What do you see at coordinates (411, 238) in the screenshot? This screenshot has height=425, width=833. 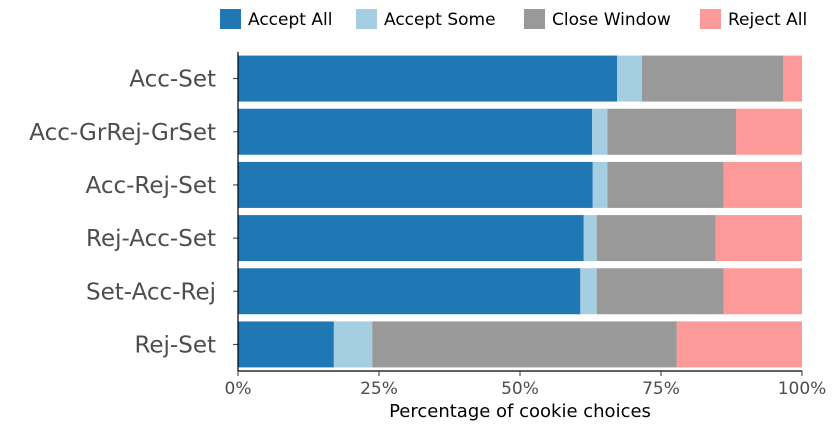 I see `bar-rej-acc-set-accept-all` at bounding box center [411, 238].